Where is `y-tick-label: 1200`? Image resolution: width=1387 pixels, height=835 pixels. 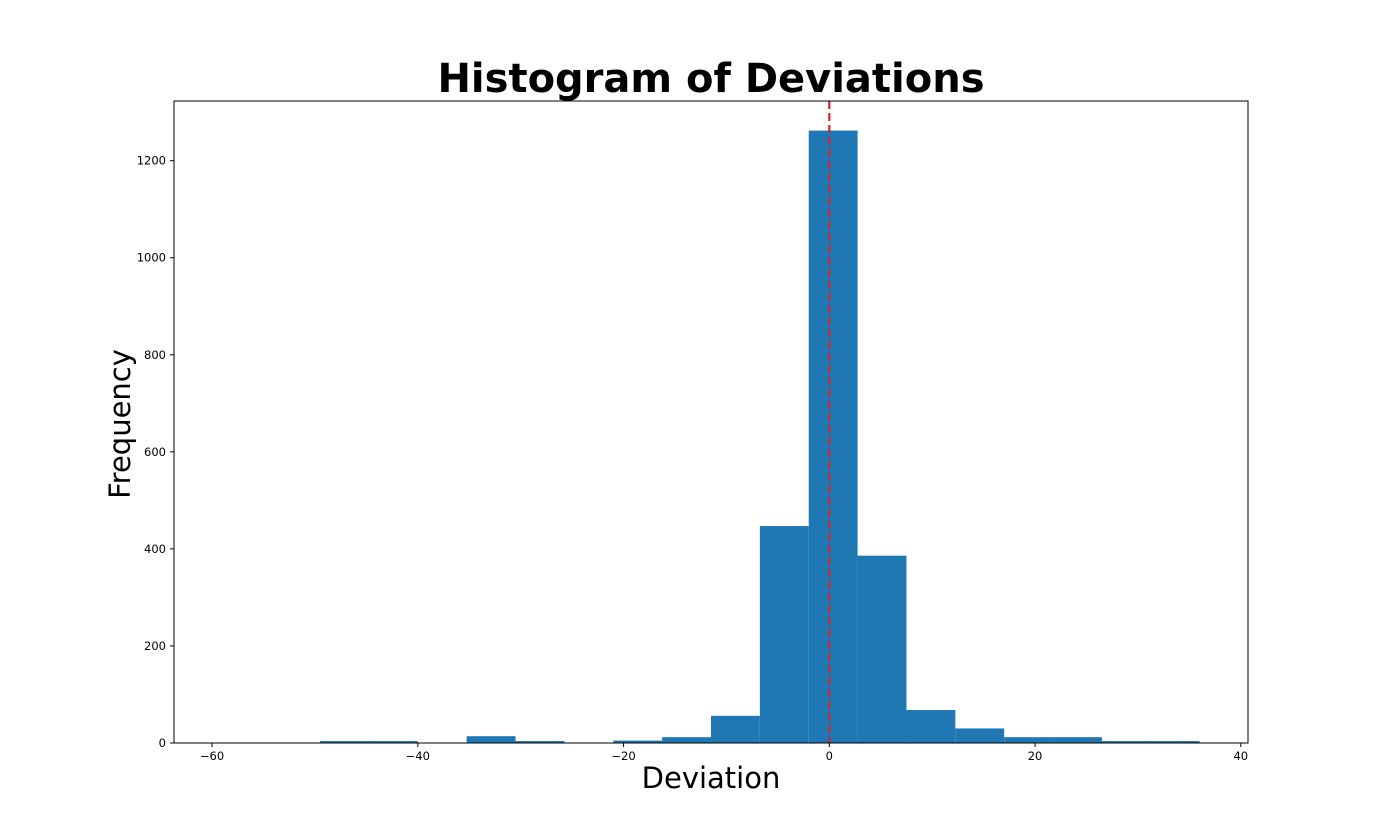 y-tick-label: 1200 is located at coordinates (151, 161).